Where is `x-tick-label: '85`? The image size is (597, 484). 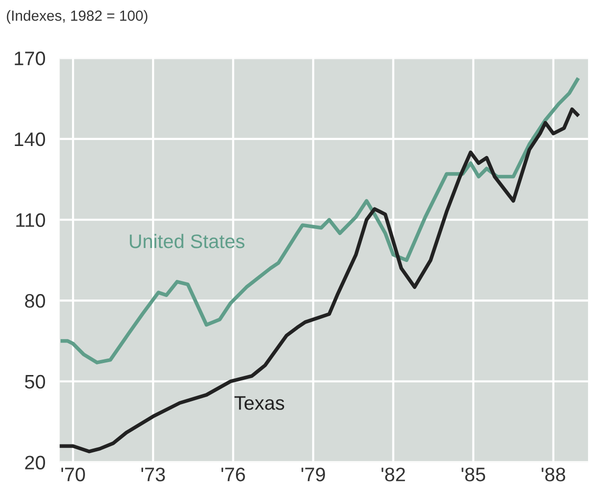
x-tick-label: '85 is located at coordinates (474, 475).